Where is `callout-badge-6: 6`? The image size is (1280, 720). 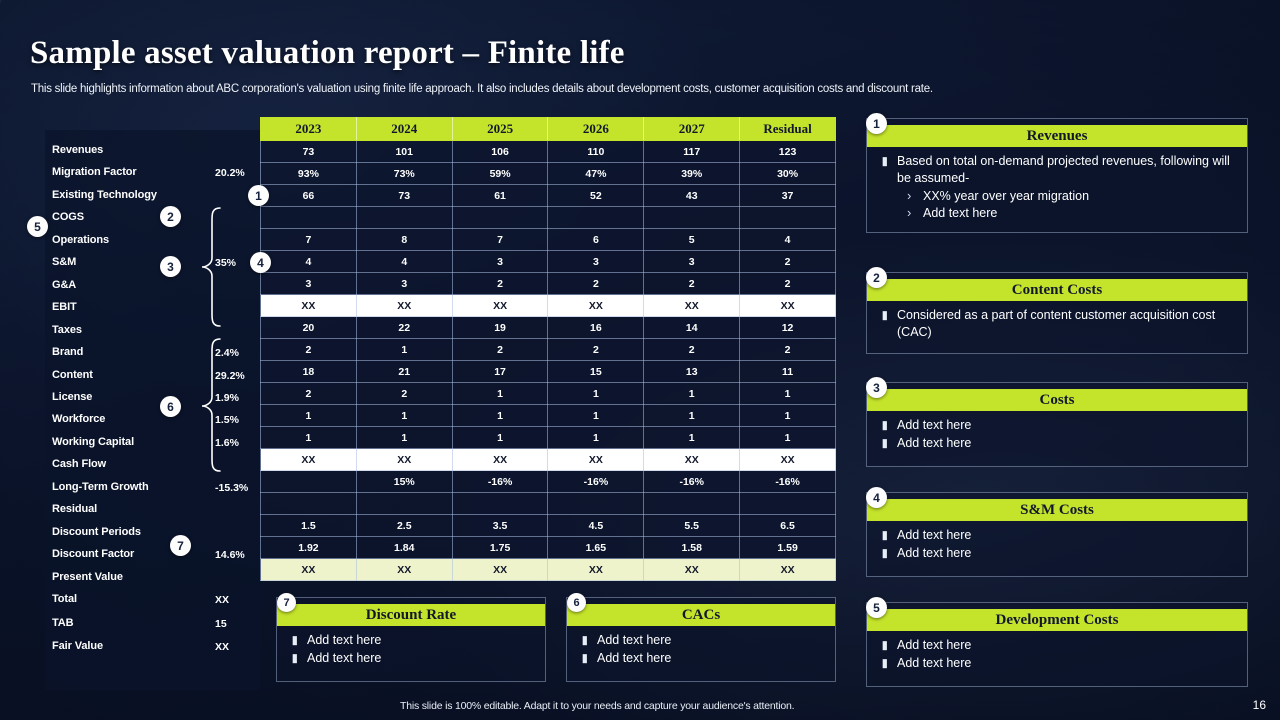 callout-badge-6: 6 is located at coordinates (576, 602).